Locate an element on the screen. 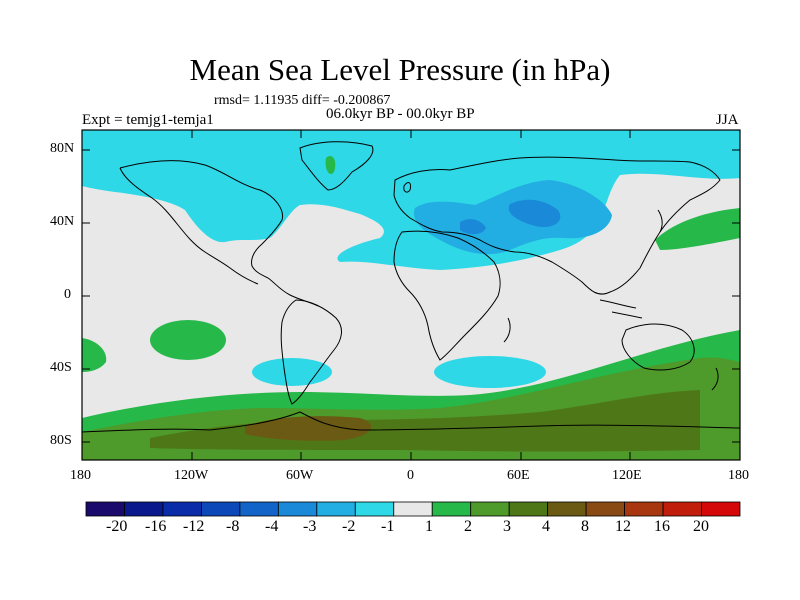 The image size is (800, 600). eurasia-negative-core is located at coordinates (513, 217).